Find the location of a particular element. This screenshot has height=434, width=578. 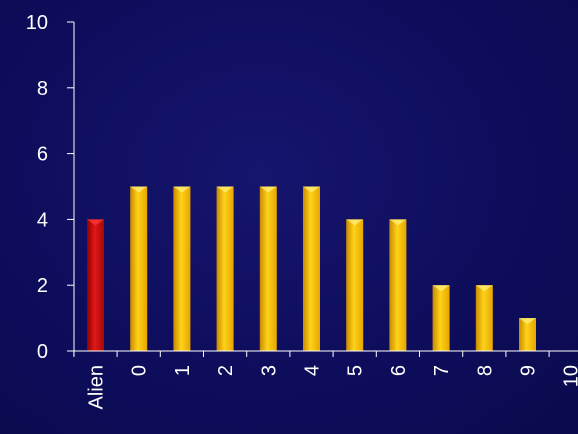

y-tick-label: 4 is located at coordinates (42, 220).